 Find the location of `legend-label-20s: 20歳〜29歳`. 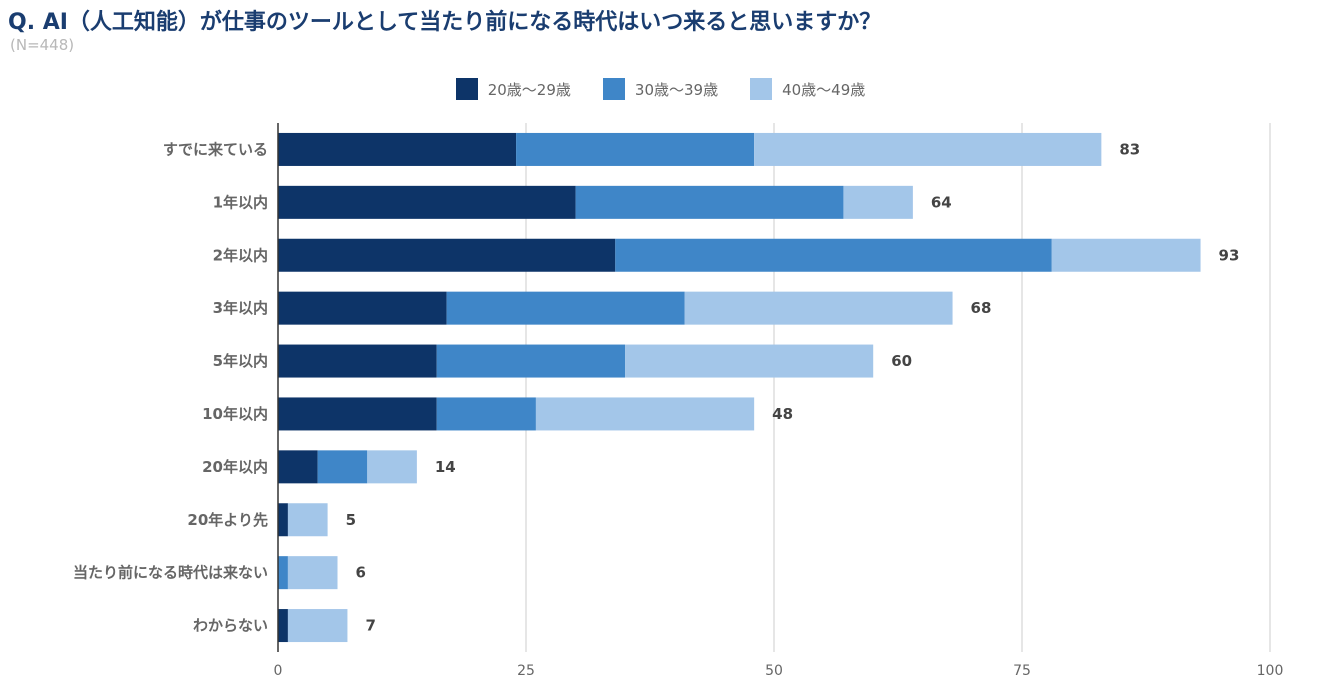

legend-label-20s: 20歳〜29歳 is located at coordinates (529, 89).